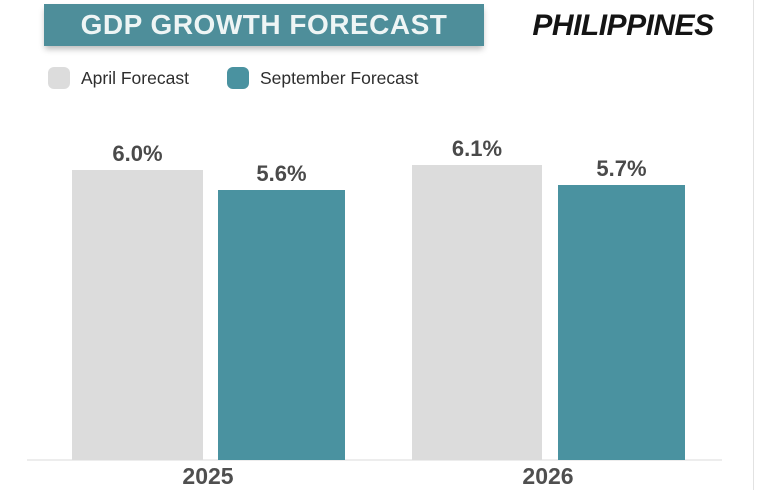  I want to click on bar-value-april-2025: 6.0%, so click(137, 153).